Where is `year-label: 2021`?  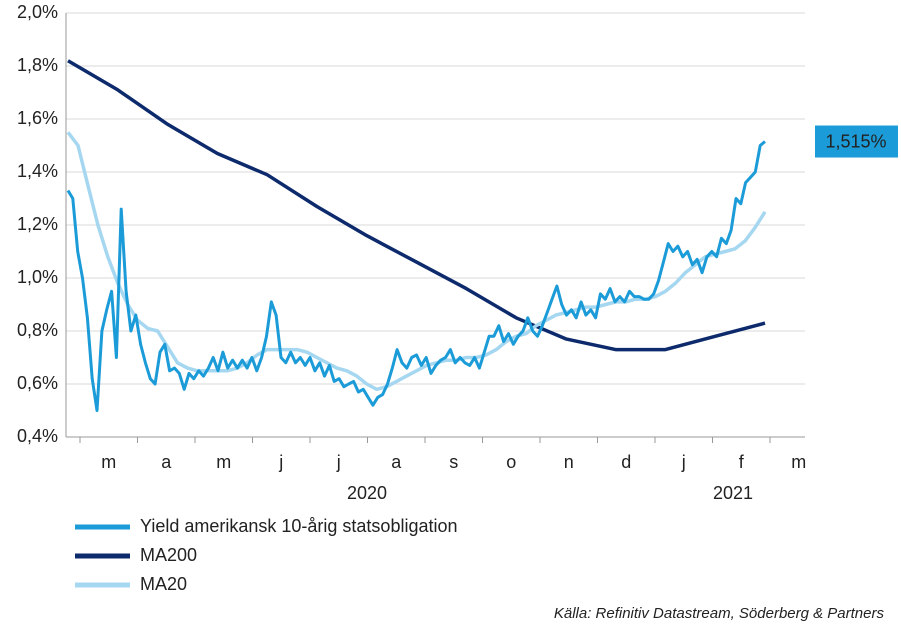 year-label: 2021 is located at coordinates (733, 493).